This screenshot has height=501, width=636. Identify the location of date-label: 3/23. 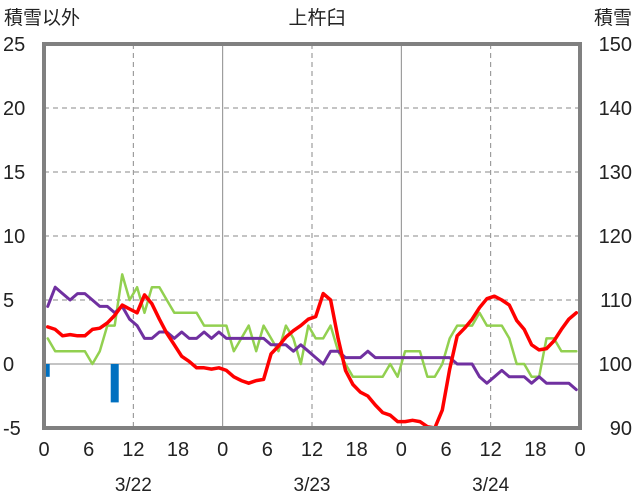
(312, 485).